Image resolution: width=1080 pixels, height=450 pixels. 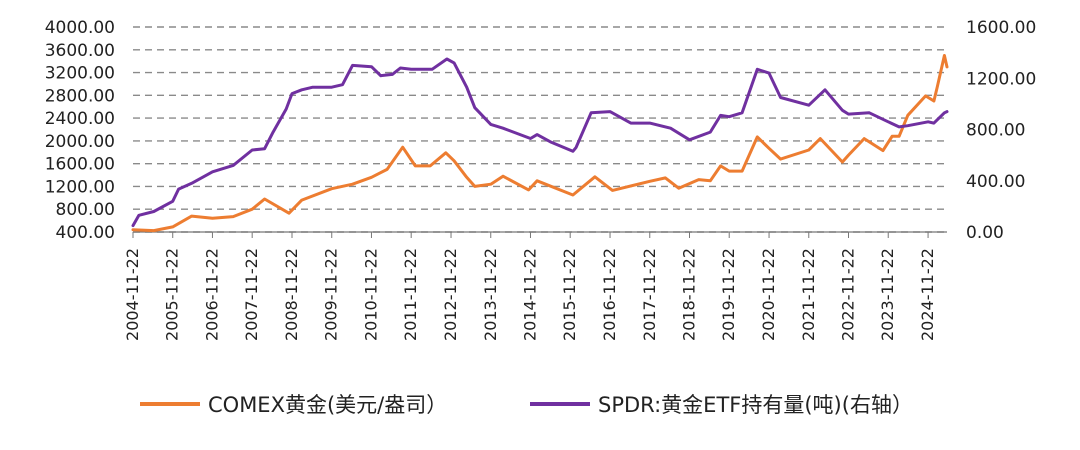 I want to click on x-tick-label: 2019-11-22, so click(x=728, y=294).